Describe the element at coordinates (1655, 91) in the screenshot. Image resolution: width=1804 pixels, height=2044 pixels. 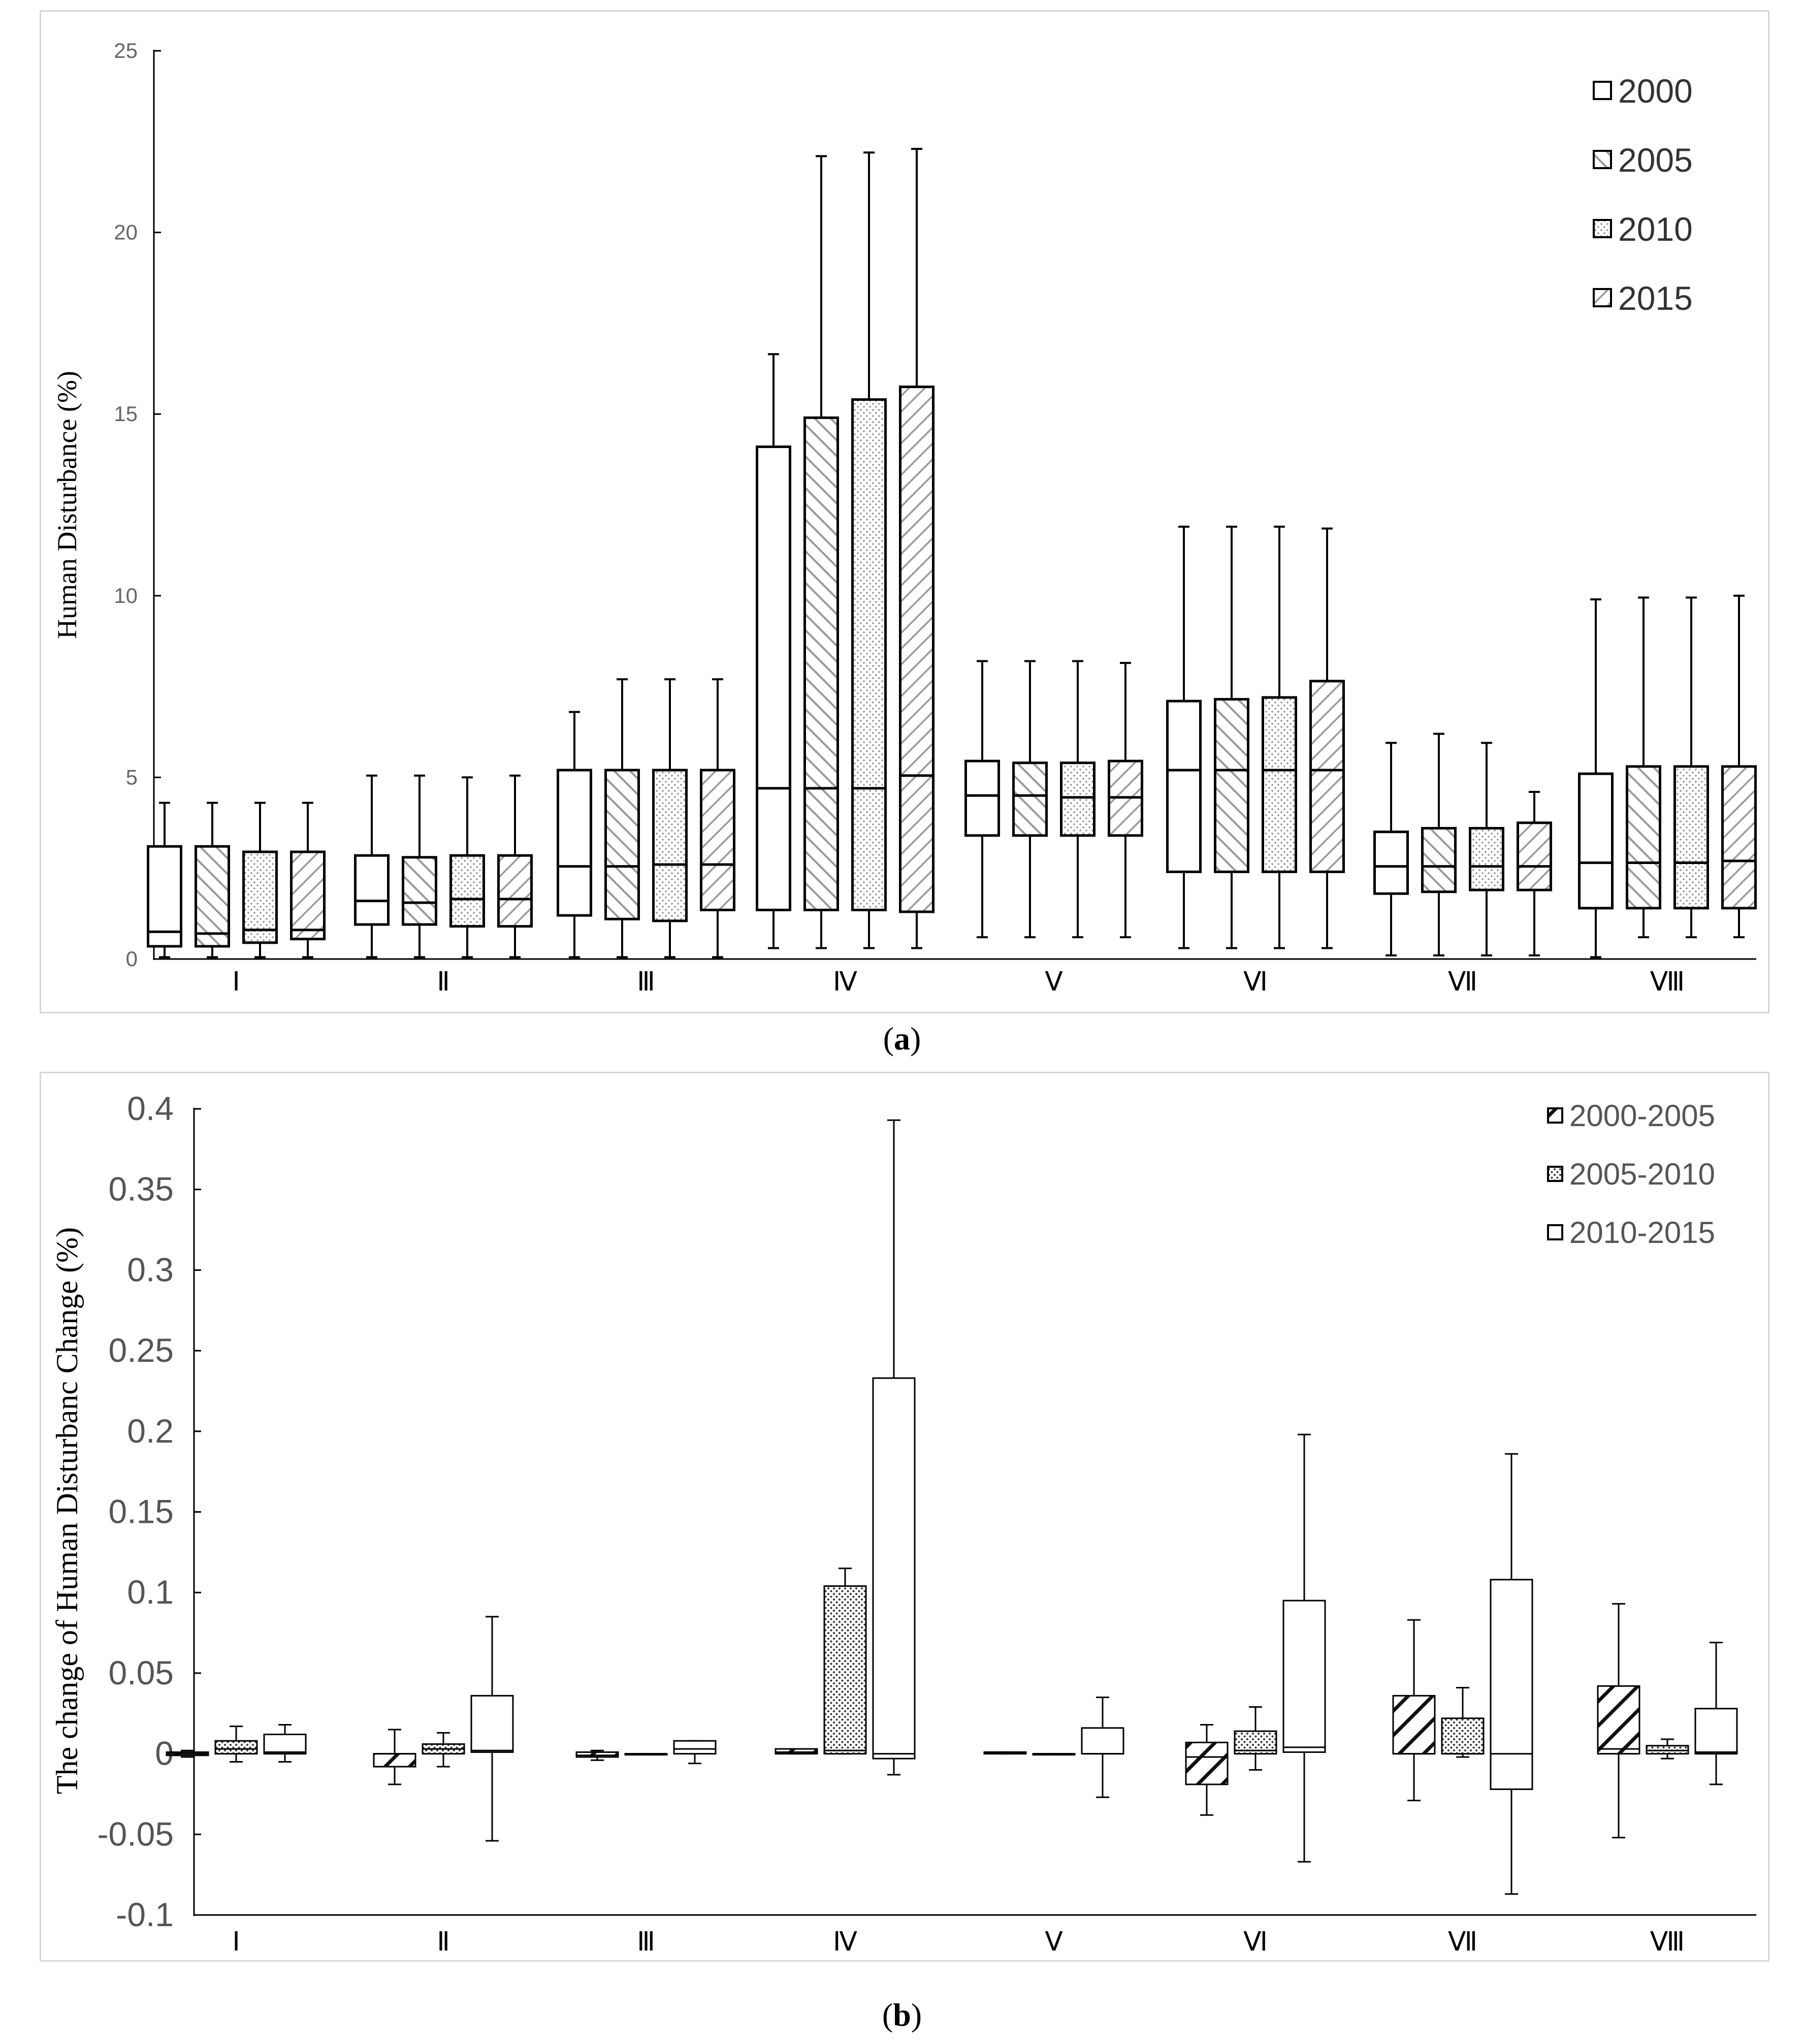
I see `legend-label-2000: 2000` at that location.